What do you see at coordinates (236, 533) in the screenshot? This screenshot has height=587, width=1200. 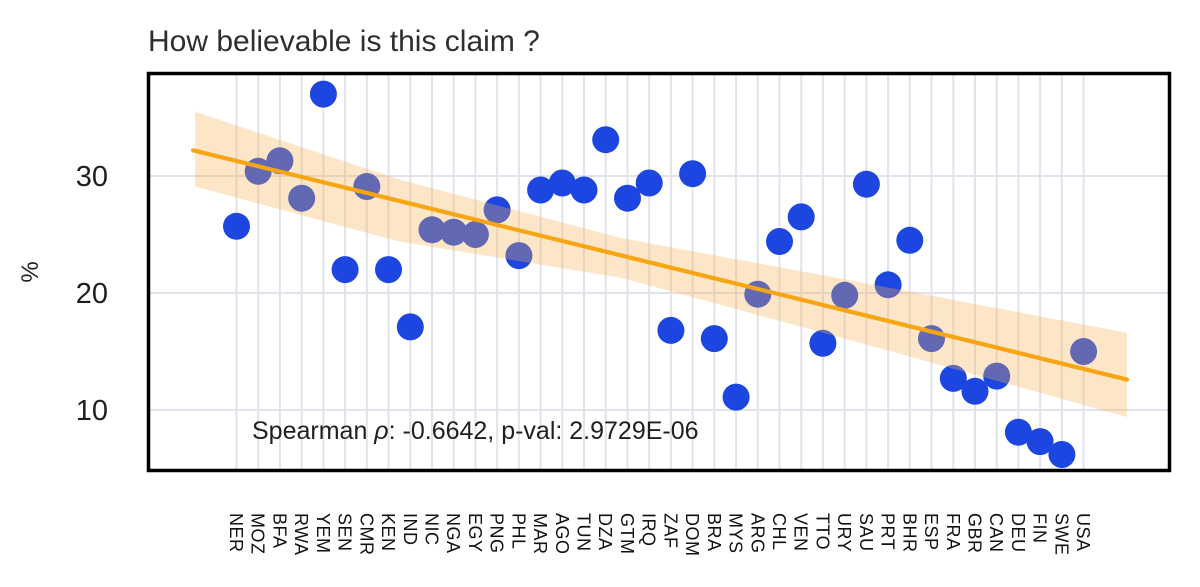 I see `x-tick-label-ner: NER` at bounding box center [236, 533].